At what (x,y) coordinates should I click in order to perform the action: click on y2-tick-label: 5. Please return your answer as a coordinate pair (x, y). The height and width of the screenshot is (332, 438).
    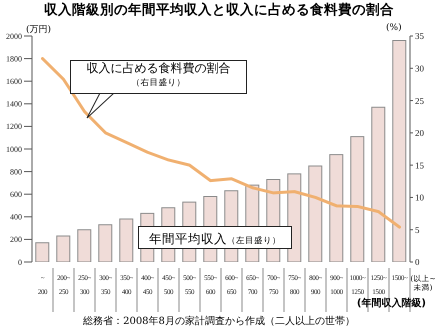
    Looking at the image, I should click on (417, 229).